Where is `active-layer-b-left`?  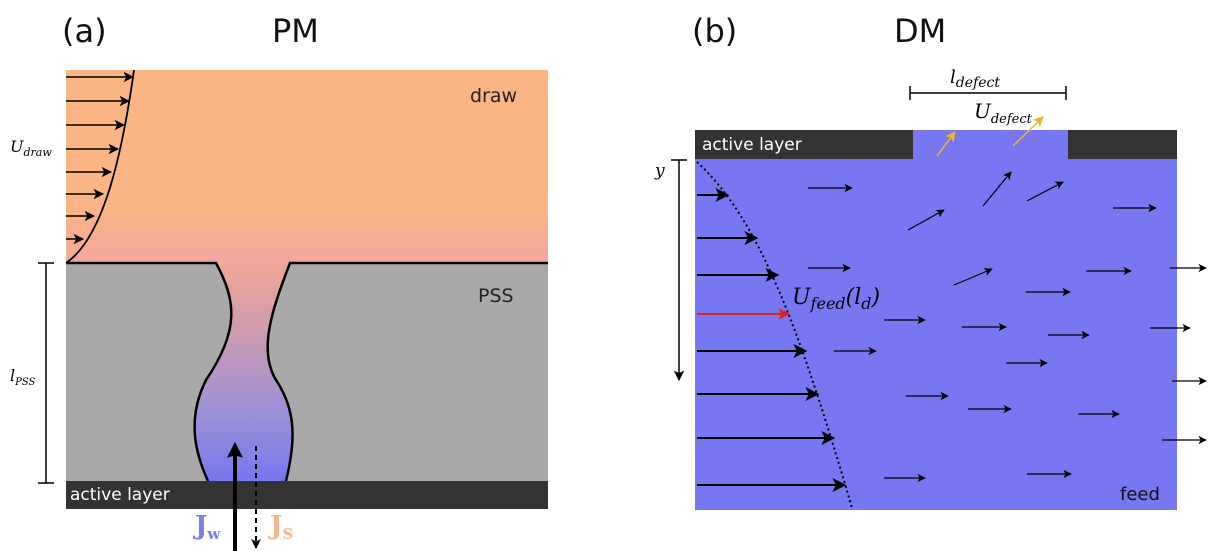
active-layer-b-left is located at coordinates (804, 144).